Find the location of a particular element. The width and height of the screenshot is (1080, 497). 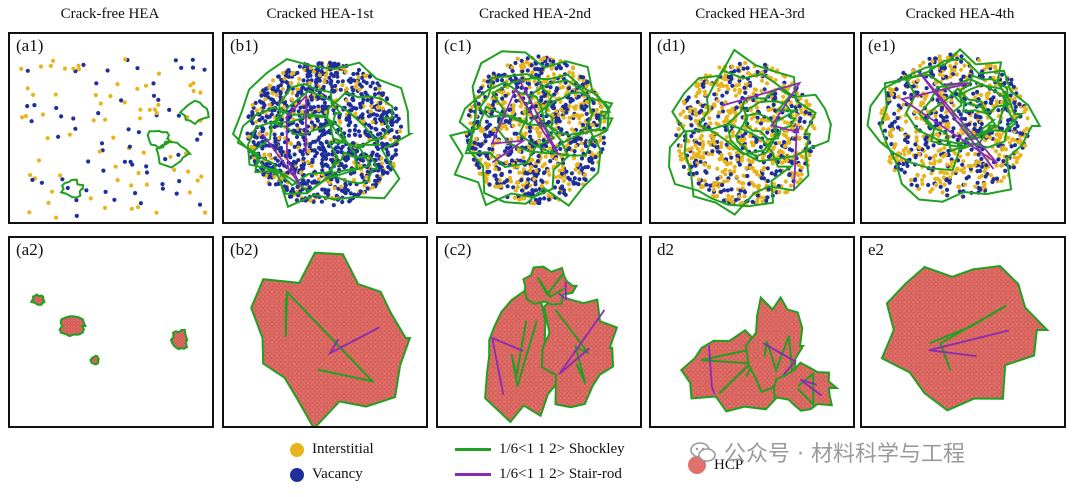

legend-vacancy: Vacancy is located at coordinates (326, 474).